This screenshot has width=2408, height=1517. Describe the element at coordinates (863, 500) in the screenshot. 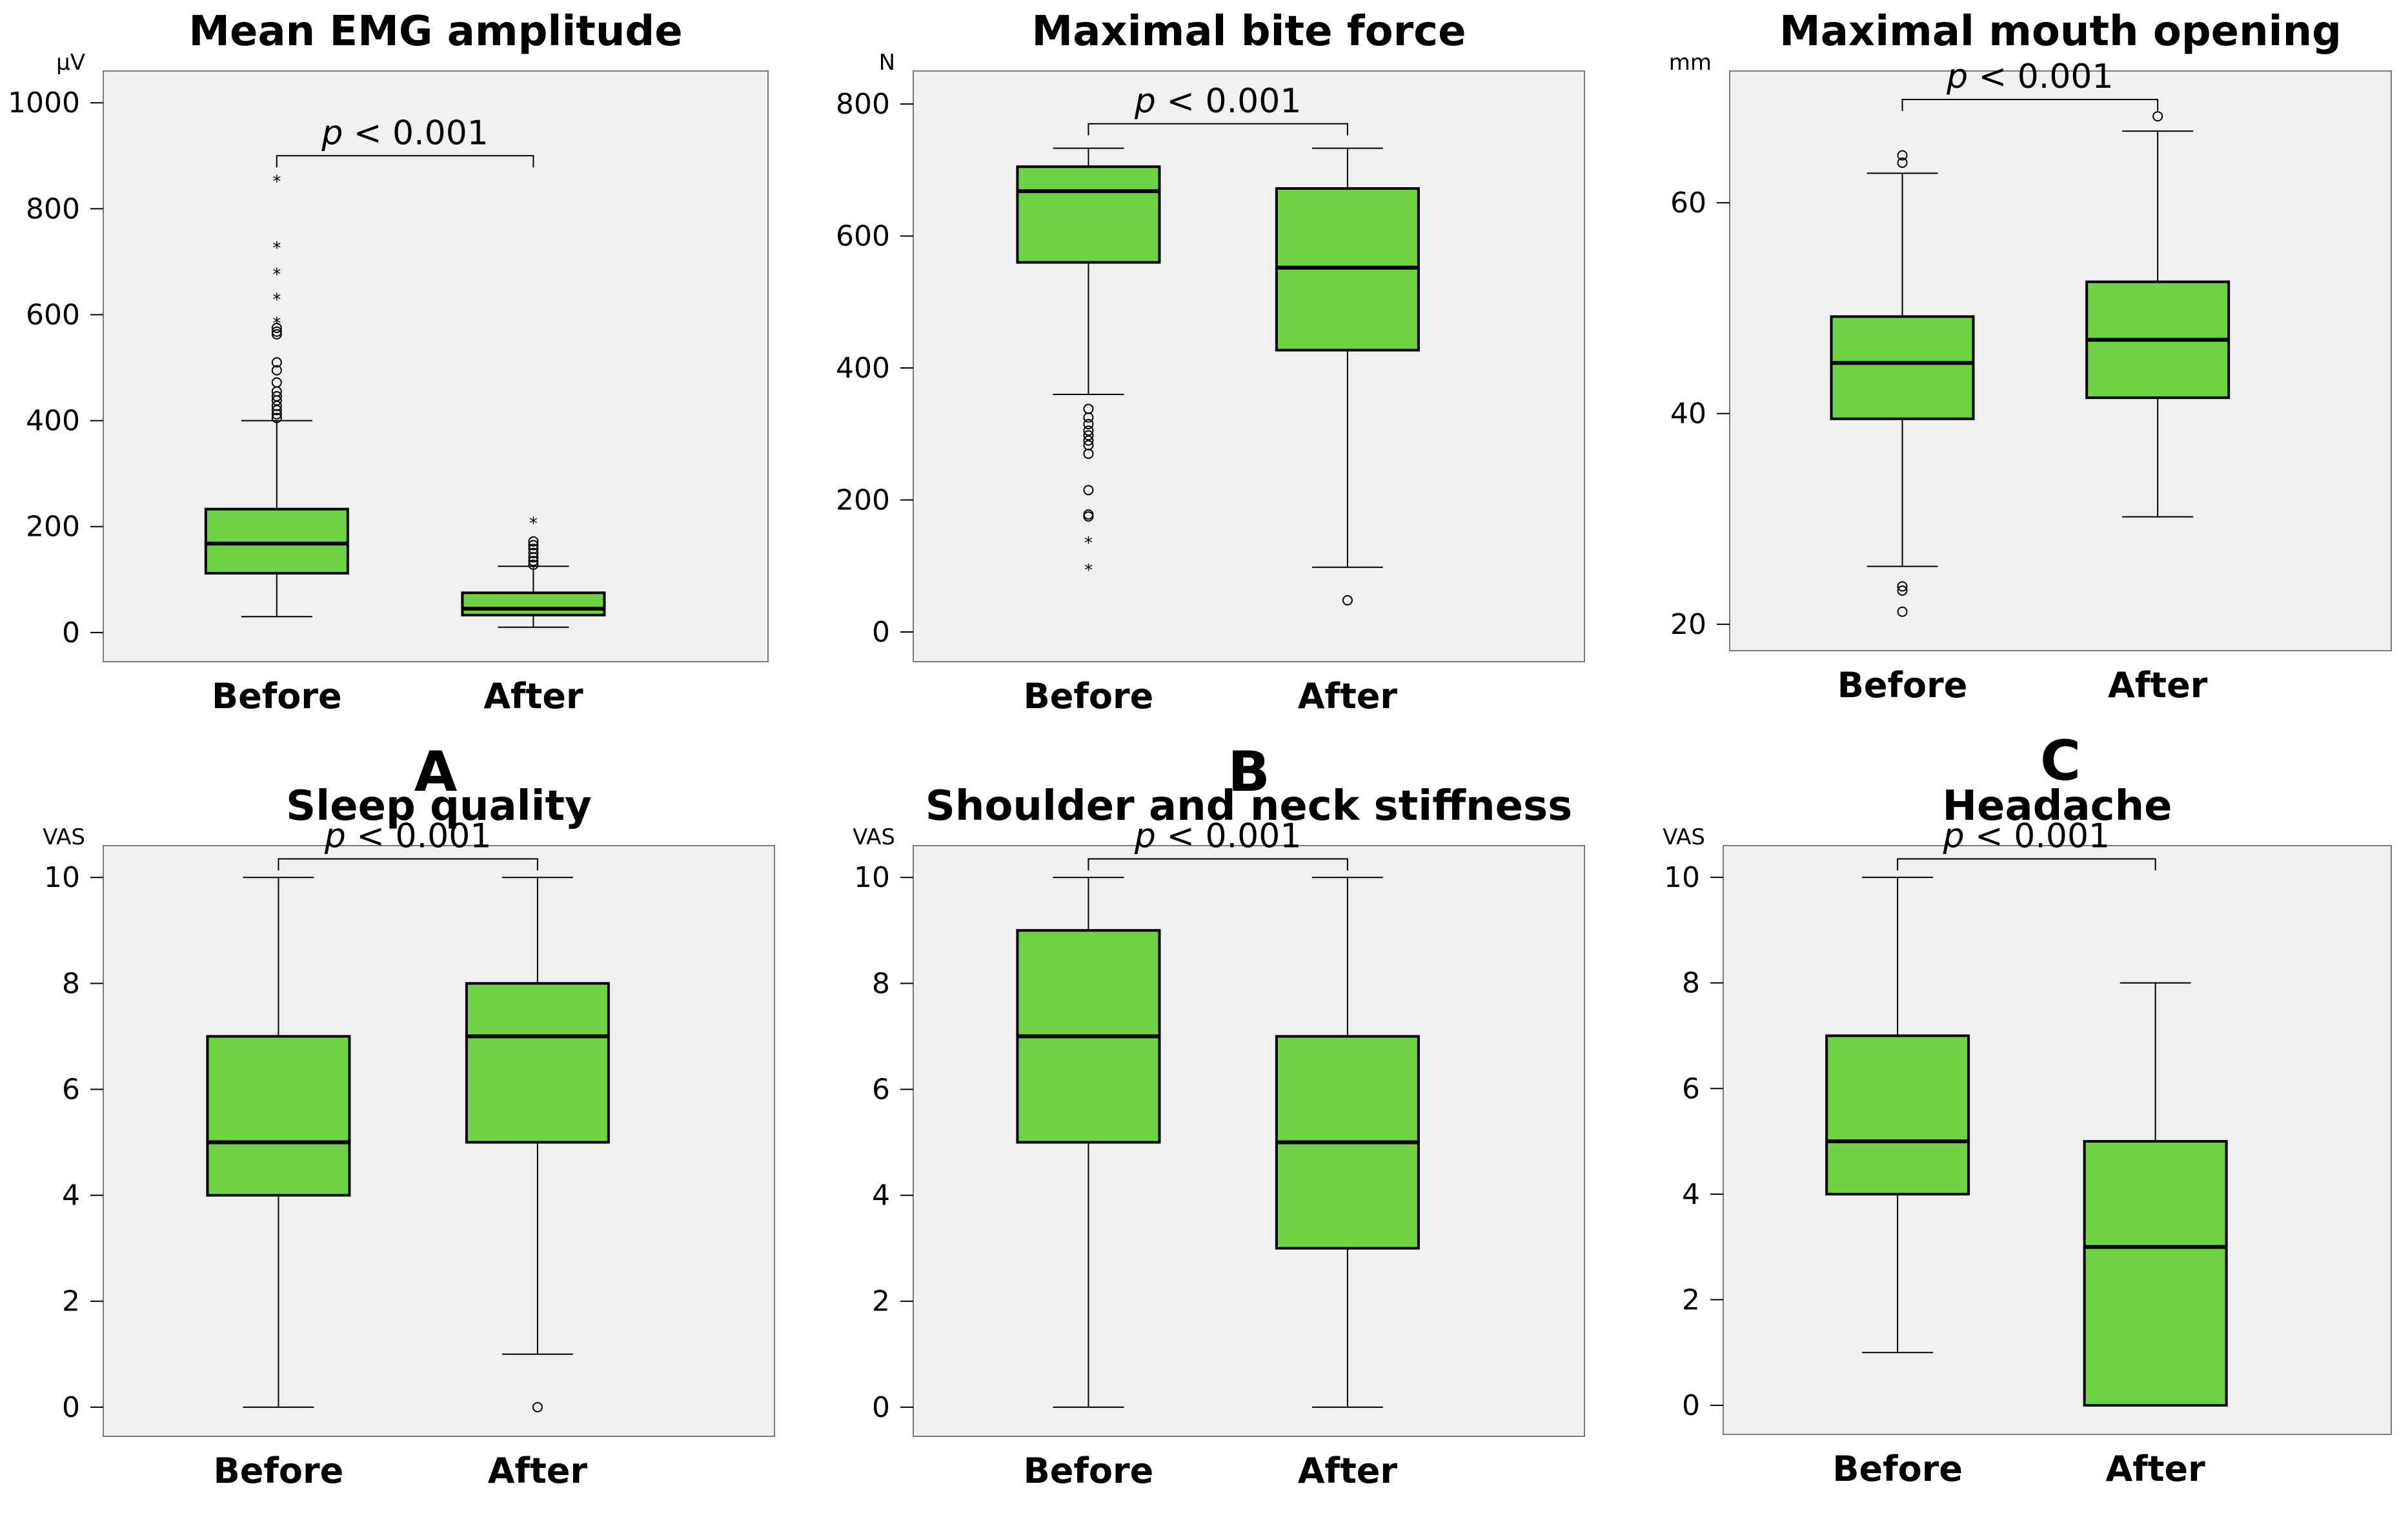

I see `y-tick-label: 200` at that location.